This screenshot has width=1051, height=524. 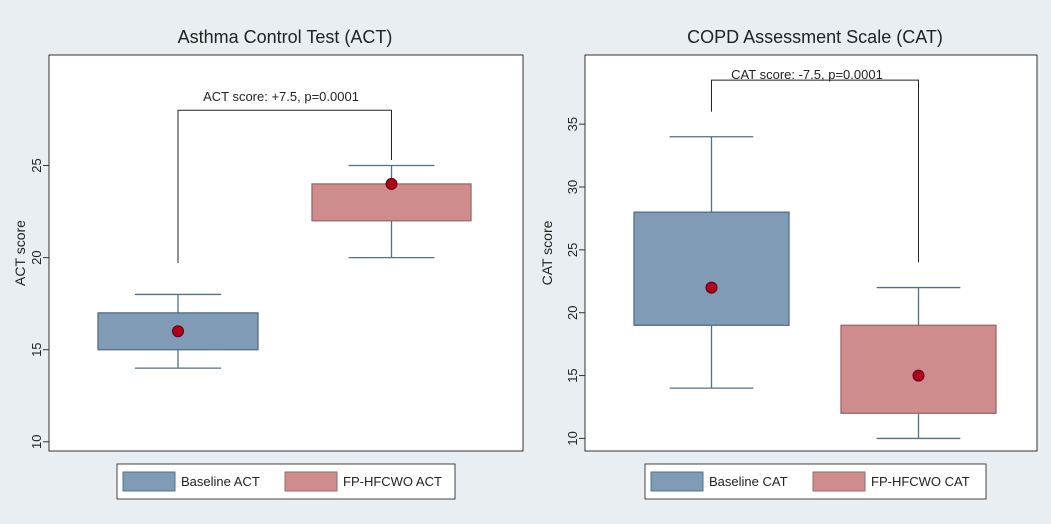 I want to click on cat-baseline-box, so click(x=711, y=268).